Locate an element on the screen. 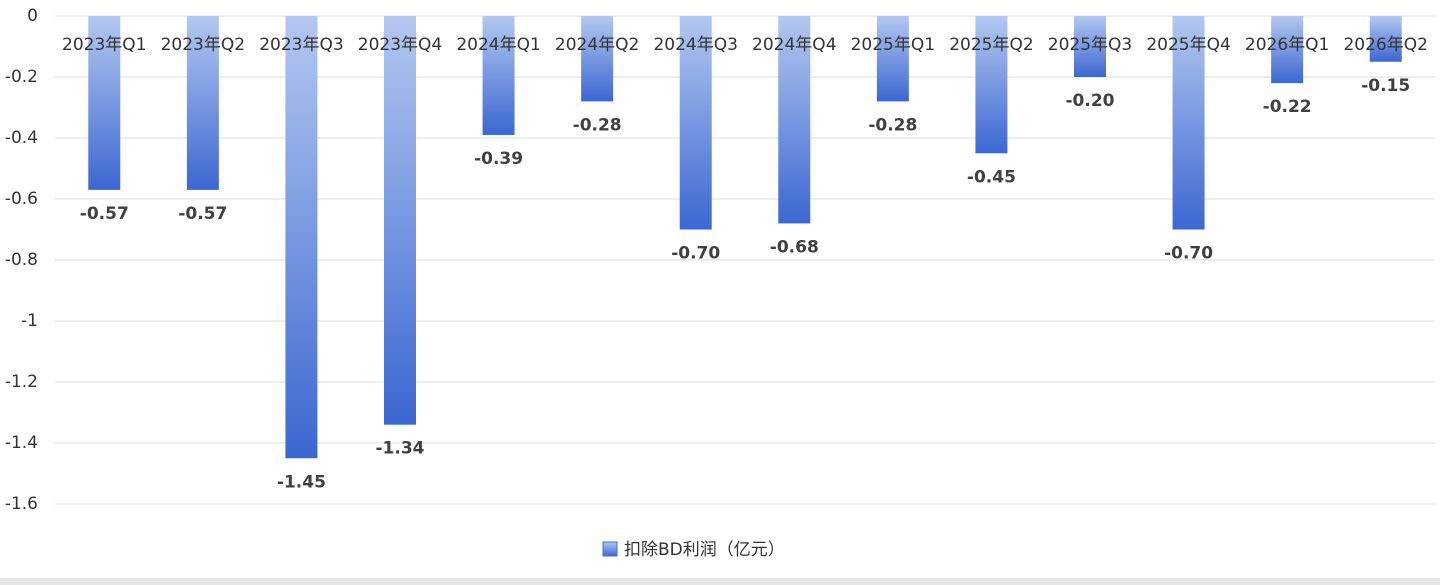 The image size is (1440, 585). y-tick-label: -1.4 is located at coordinates (21, 443).